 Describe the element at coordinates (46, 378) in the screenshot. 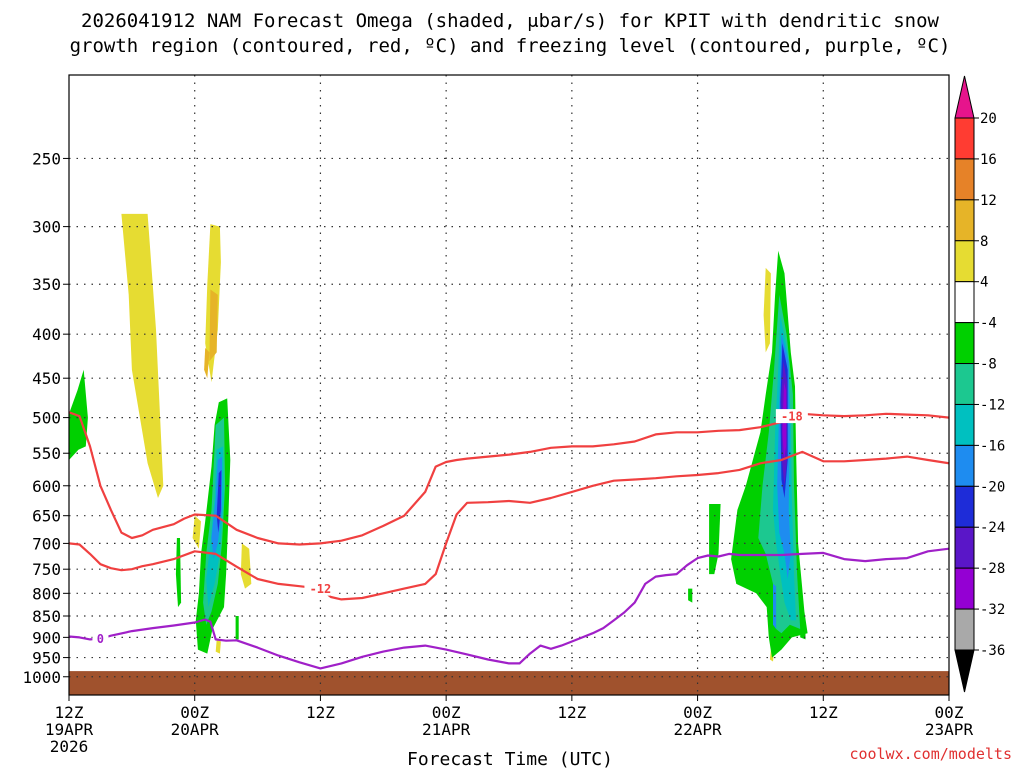

I see `y-tick-label-450: 450` at that location.